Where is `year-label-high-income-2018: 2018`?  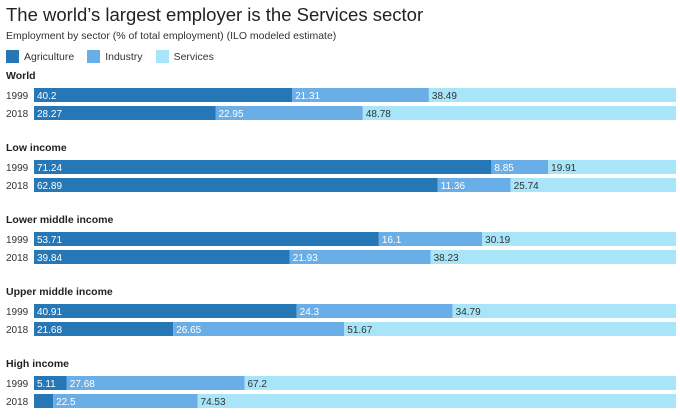
year-label-high-income-2018: 2018 is located at coordinates (17, 402).